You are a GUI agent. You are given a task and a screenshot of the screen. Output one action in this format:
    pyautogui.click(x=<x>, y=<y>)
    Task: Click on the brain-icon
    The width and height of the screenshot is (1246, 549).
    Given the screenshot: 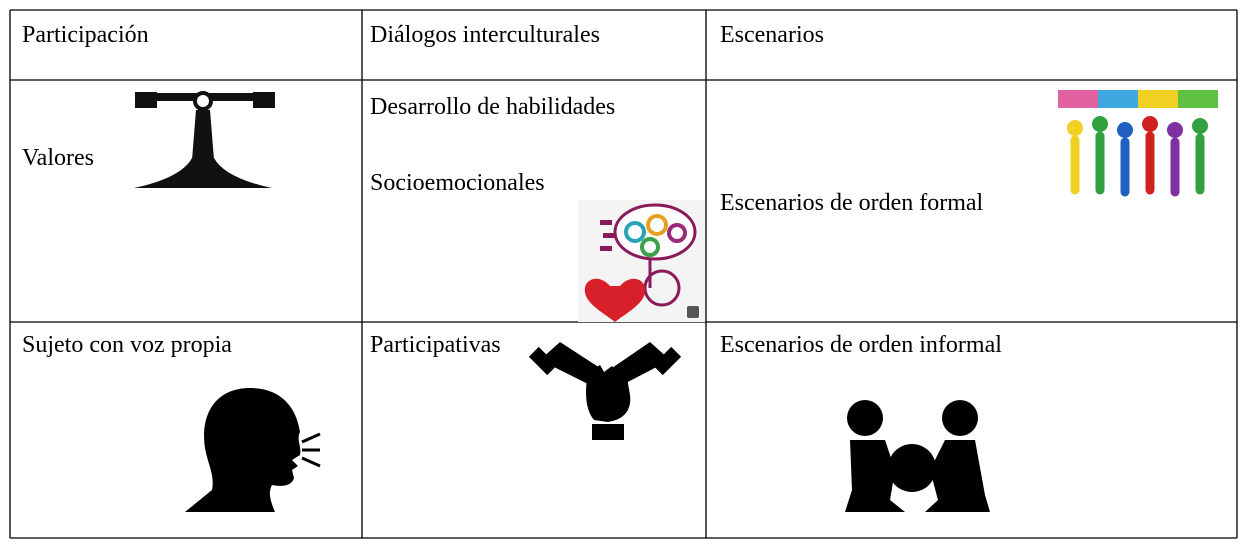 What is the action you would take?
    pyautogui.click(x=641, y=261)
    